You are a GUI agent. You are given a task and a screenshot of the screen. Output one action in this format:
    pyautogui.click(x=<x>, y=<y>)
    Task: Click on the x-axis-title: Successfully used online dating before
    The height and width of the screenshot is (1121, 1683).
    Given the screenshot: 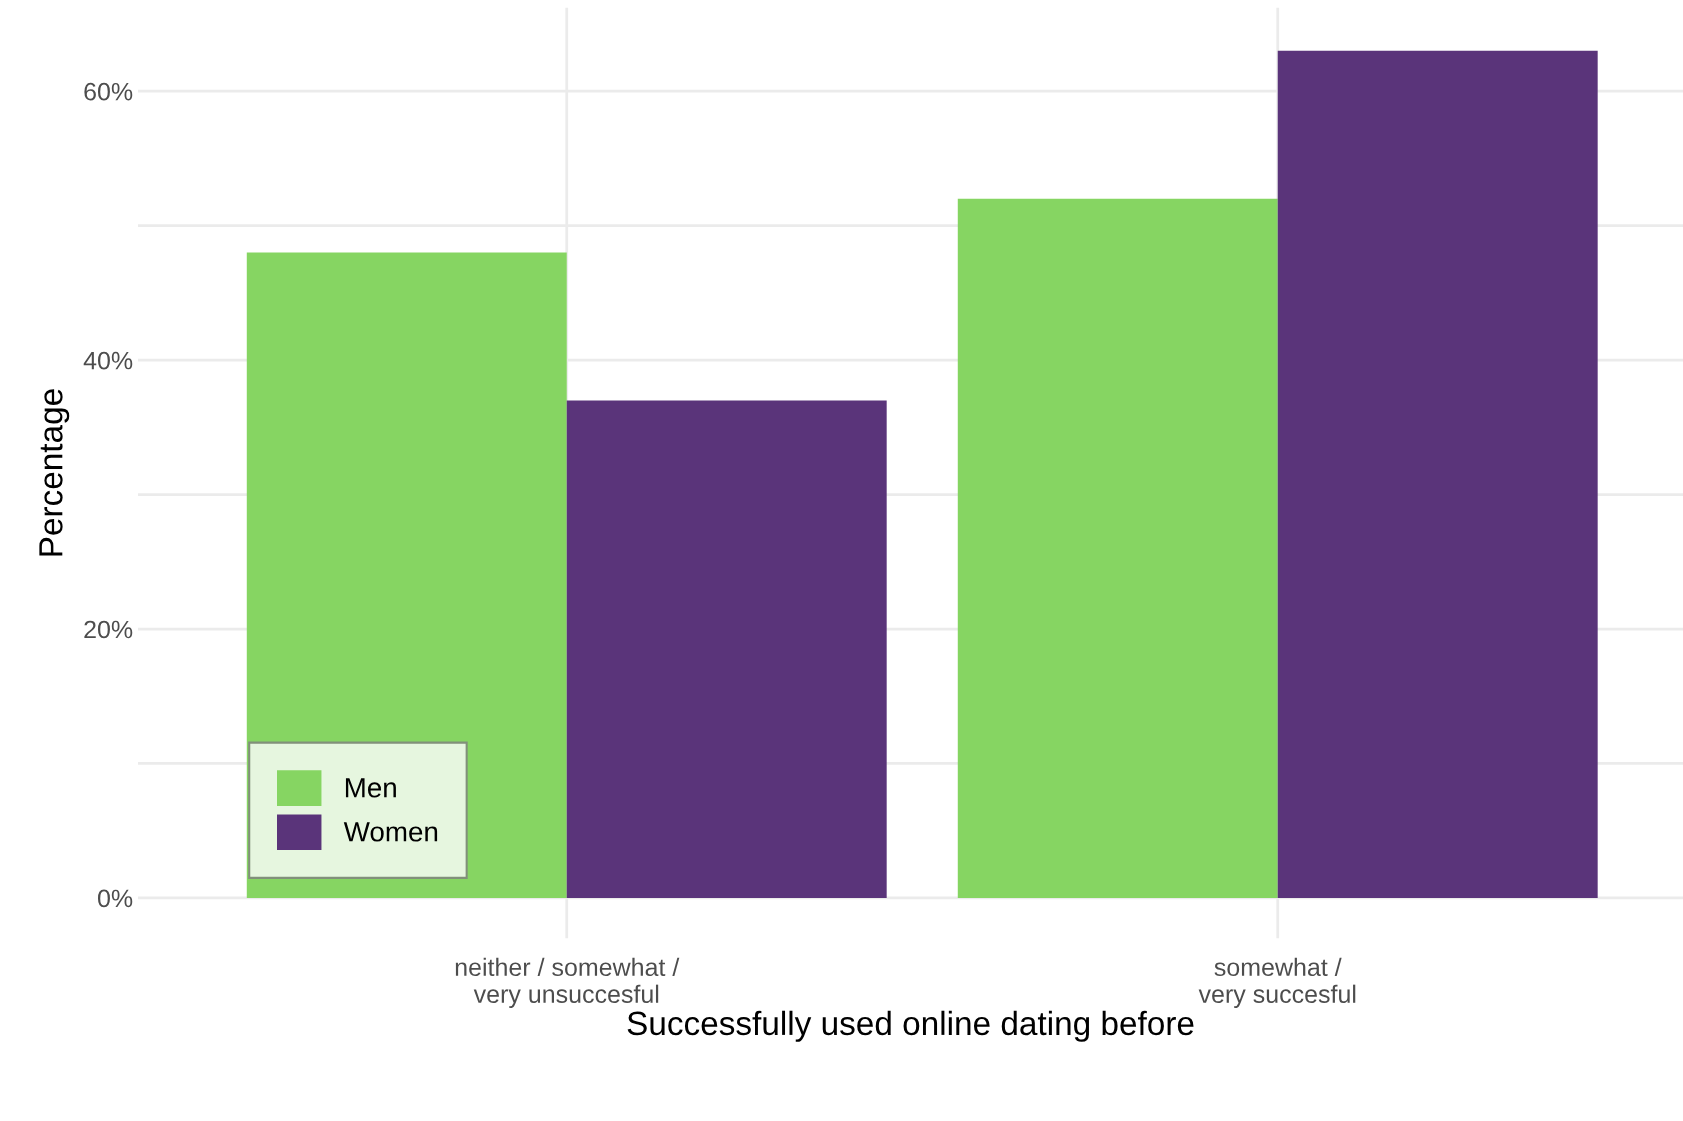 What is the action you would take?
    pyautogui.click(x=910, y=1026)
    